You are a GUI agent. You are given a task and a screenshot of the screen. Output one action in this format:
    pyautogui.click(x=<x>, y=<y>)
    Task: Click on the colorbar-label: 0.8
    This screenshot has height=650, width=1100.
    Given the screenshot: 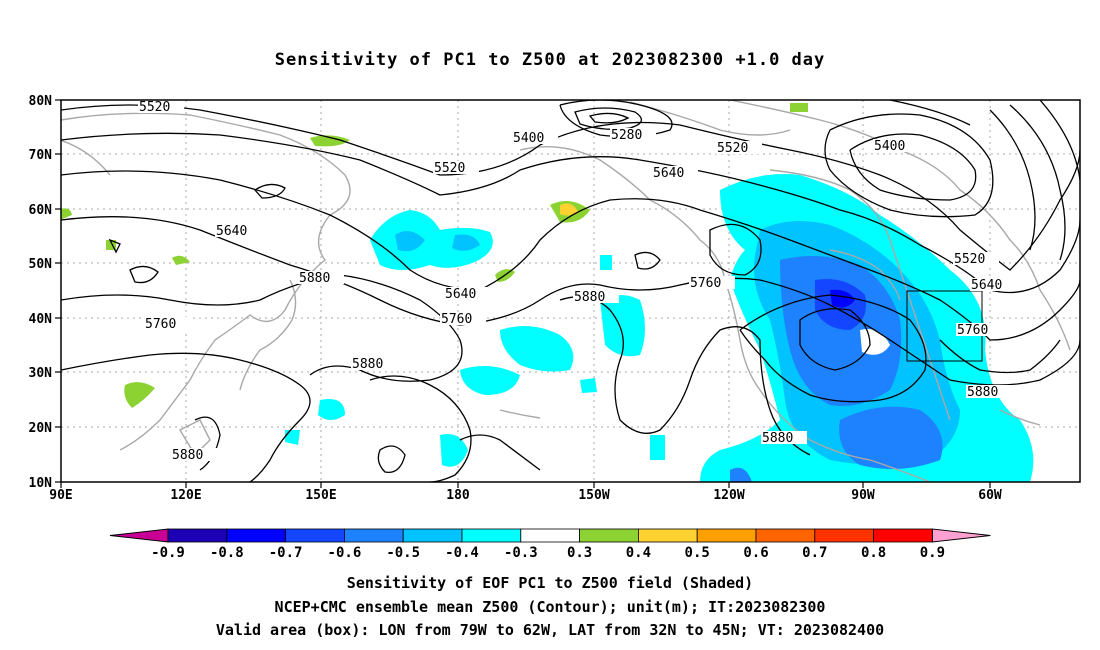 What is the action you would take?
    pyautogui.click(x=873, y=552)
    